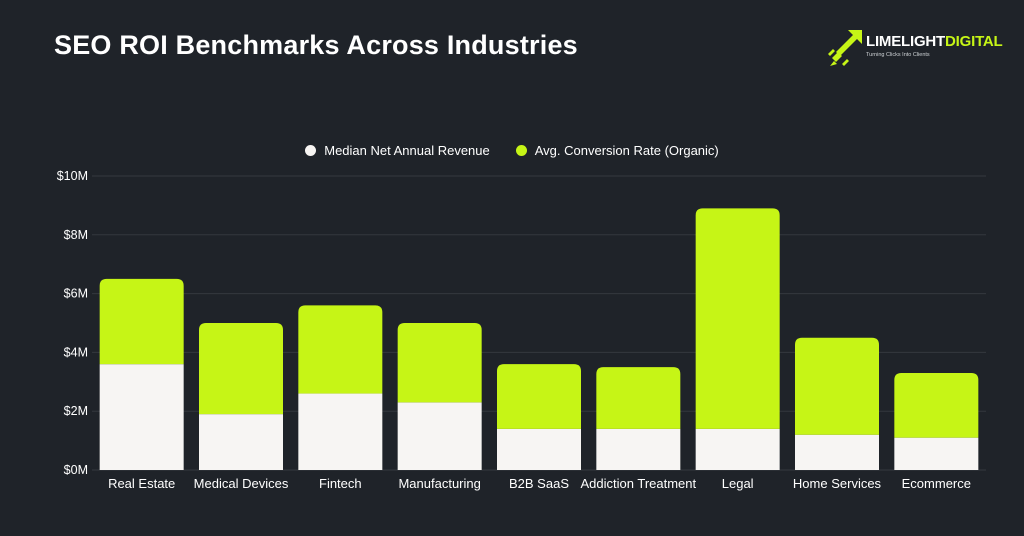 This screenshot has width=1024, height=536. I want to click on page-title: SEO ROI Benchmarks Across Industries, so click(316, 45).